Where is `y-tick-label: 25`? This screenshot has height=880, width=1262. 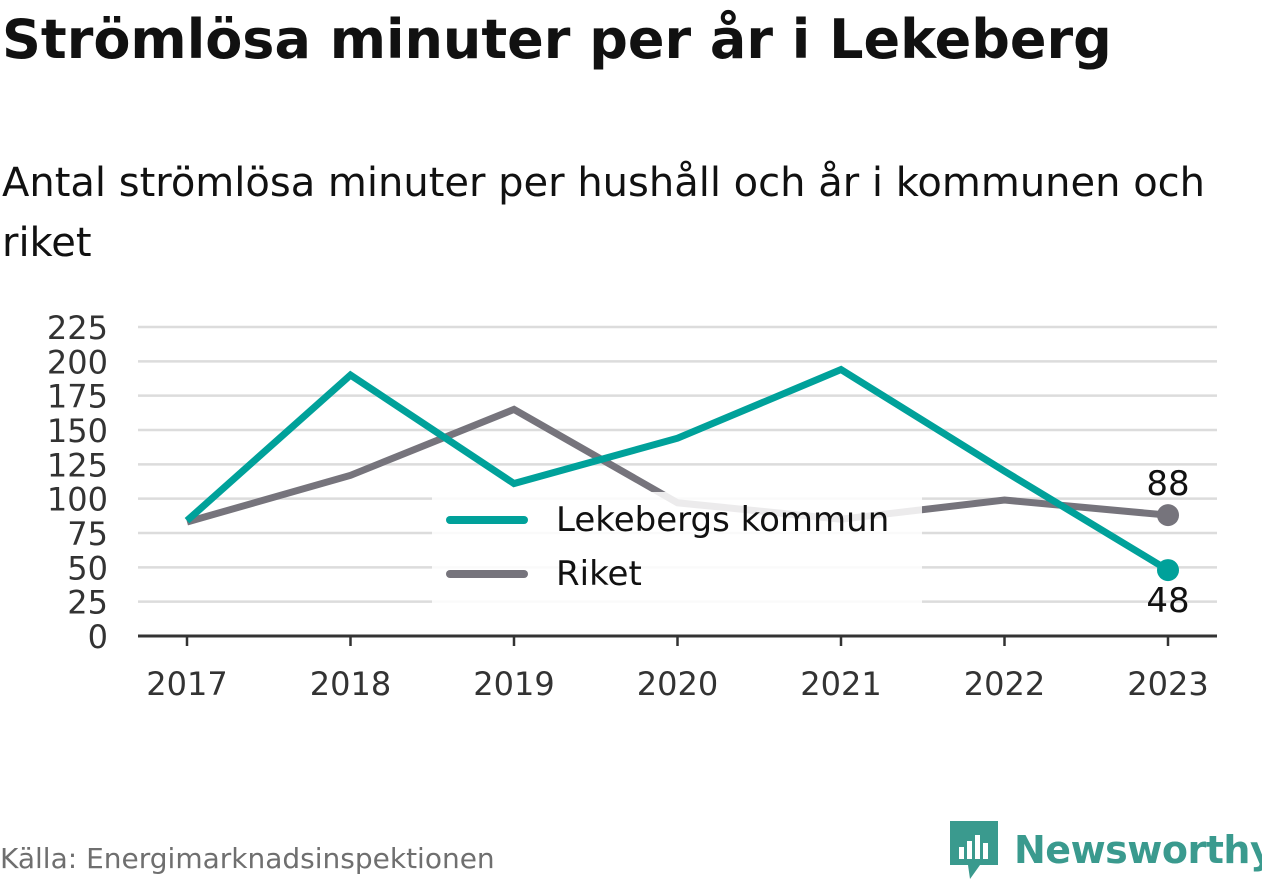 y-tick-label: 25 is located at coordinates (87, 603).